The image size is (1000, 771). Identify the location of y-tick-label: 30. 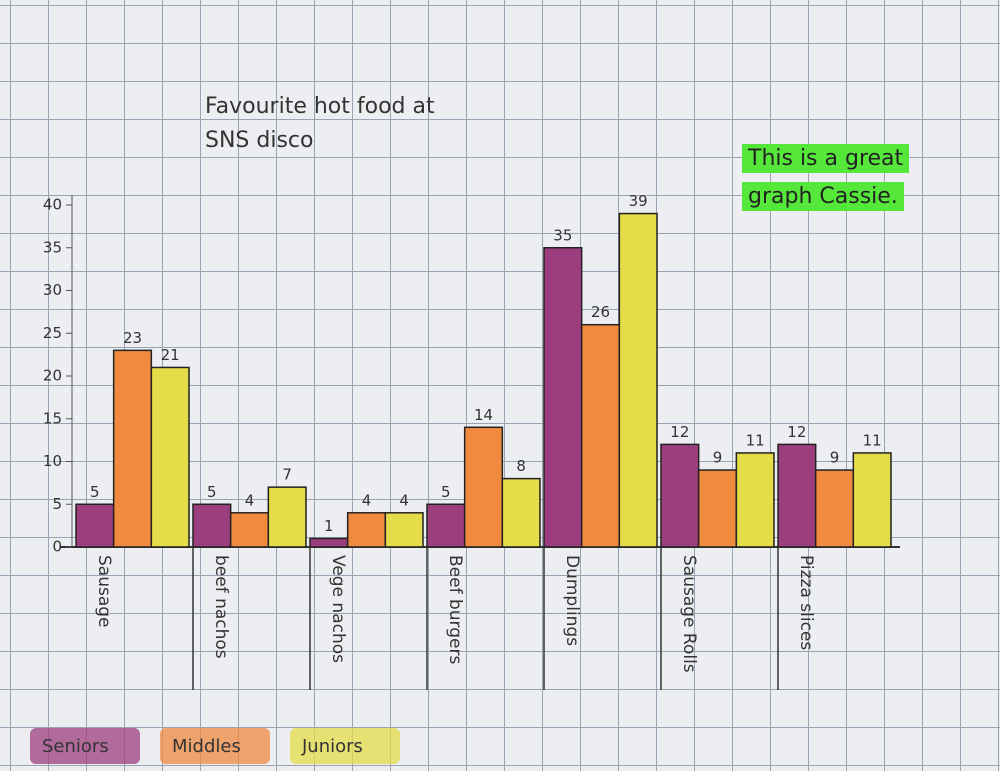
(52, 290).